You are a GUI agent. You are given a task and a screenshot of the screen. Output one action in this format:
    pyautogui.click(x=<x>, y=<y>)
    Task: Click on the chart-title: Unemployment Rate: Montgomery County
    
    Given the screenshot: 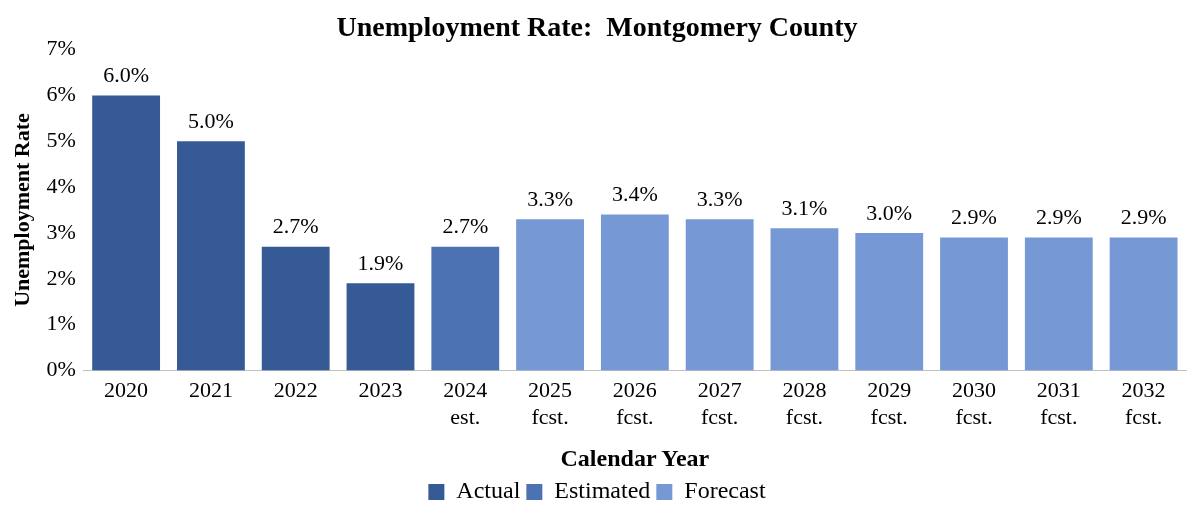 What is the action you would take?
    pyautogui.click(x=597, y=27)
    